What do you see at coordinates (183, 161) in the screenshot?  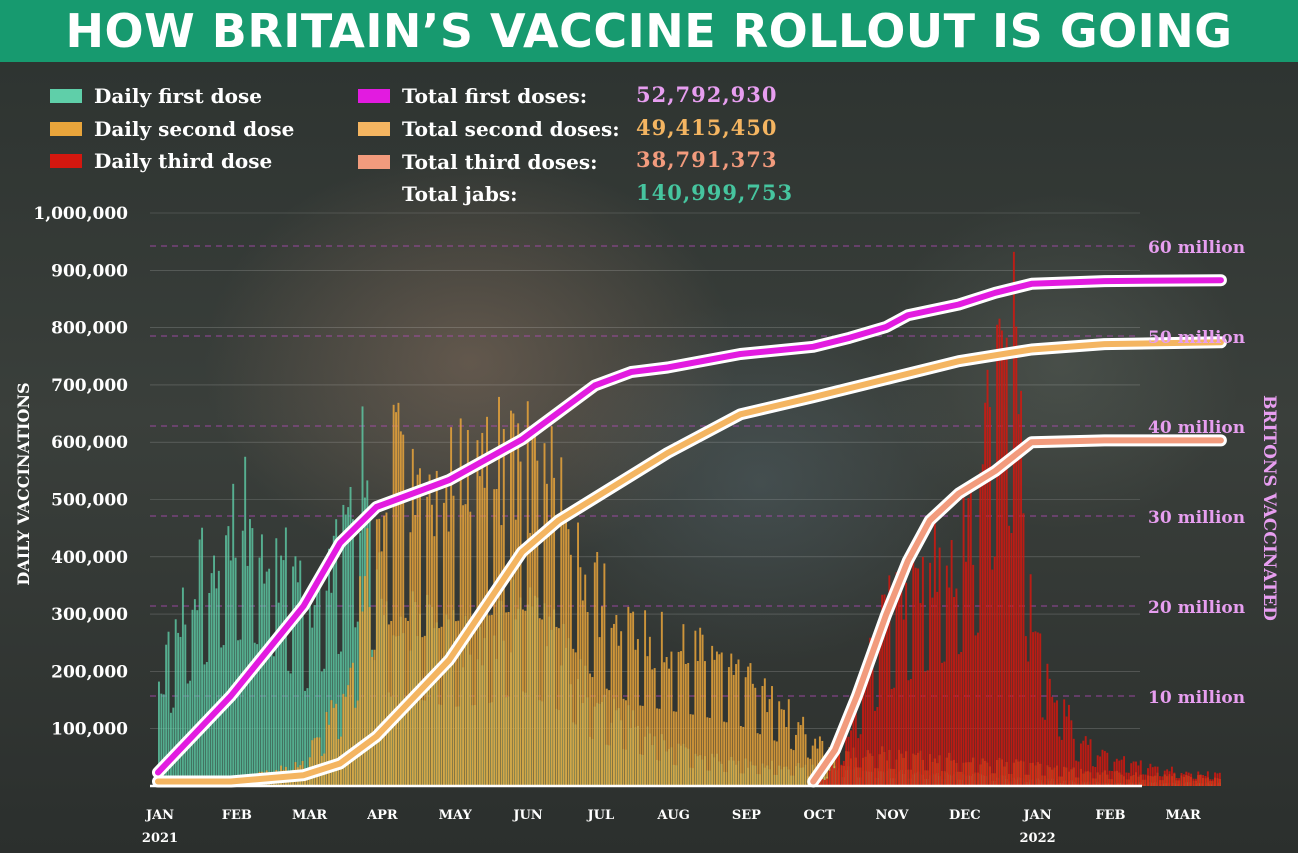 I see `legend-label-daily-third: Daily third dose` at bounding box center [183, 161].